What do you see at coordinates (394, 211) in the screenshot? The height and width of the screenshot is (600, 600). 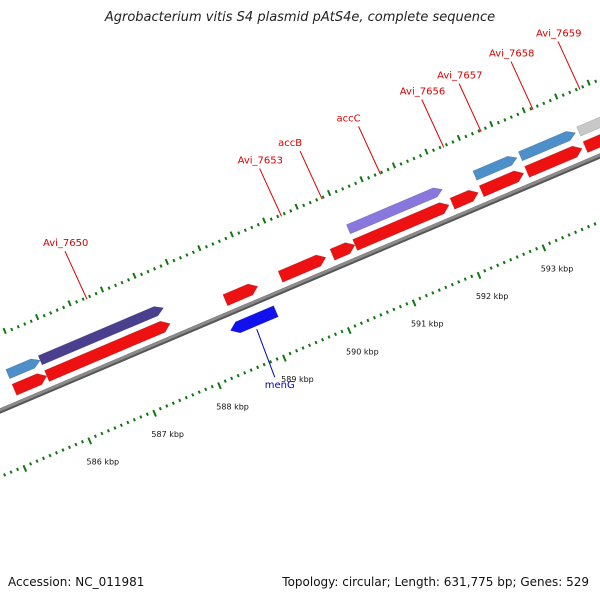 I see `cog-accc` at bounding box center [394, 211].